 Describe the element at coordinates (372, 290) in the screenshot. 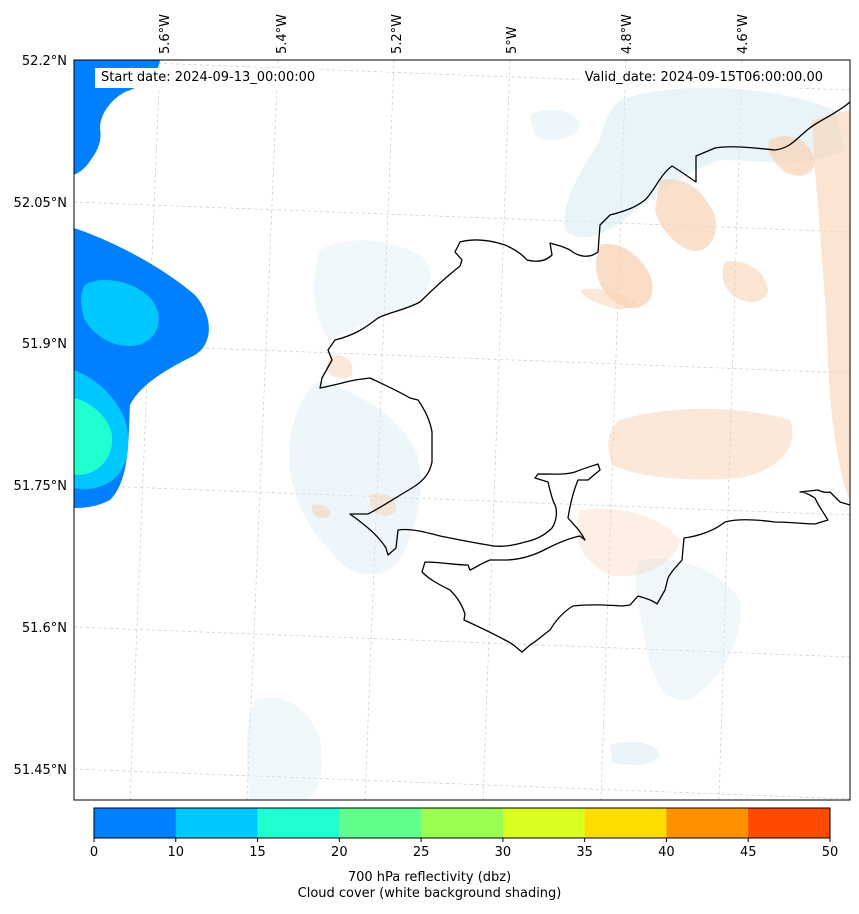

I see `cloud-patch-center` at that location.